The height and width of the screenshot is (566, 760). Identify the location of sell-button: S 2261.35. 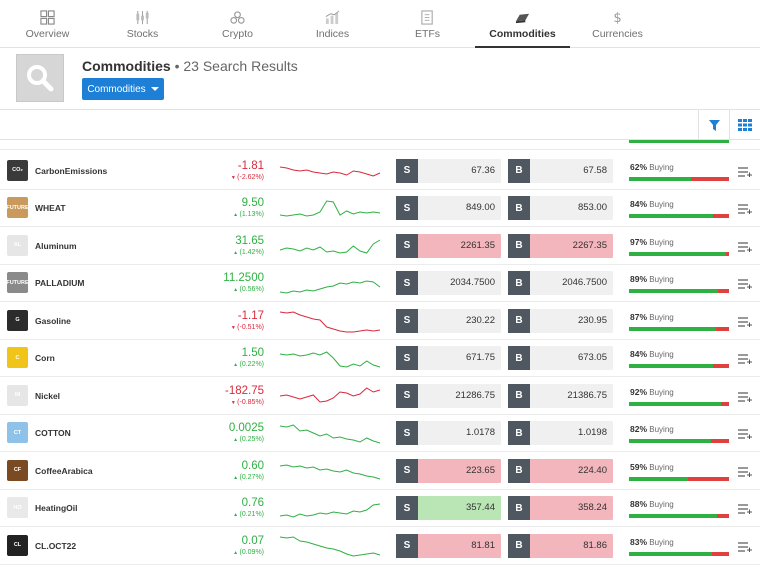
(448, 245).